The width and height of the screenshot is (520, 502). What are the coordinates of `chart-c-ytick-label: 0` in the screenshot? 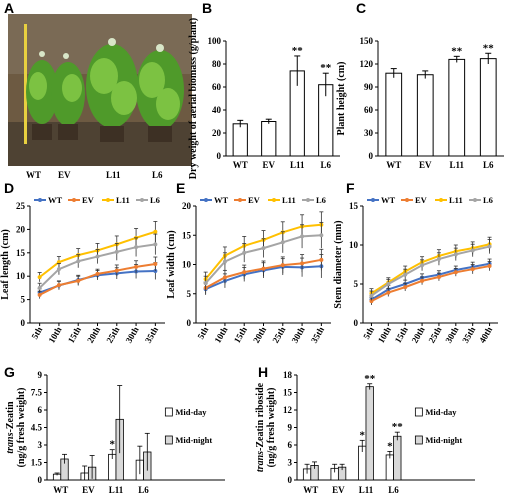 It's located at (371, 156).